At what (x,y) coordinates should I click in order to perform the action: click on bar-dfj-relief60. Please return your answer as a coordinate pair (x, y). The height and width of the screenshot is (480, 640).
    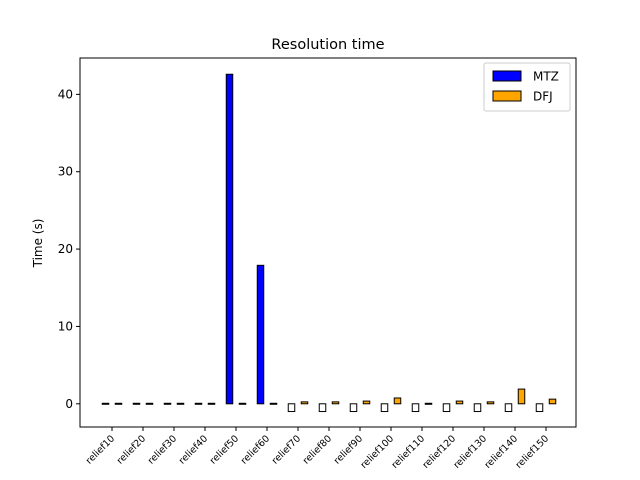
    Looking at the image, I should click on (273, 403).